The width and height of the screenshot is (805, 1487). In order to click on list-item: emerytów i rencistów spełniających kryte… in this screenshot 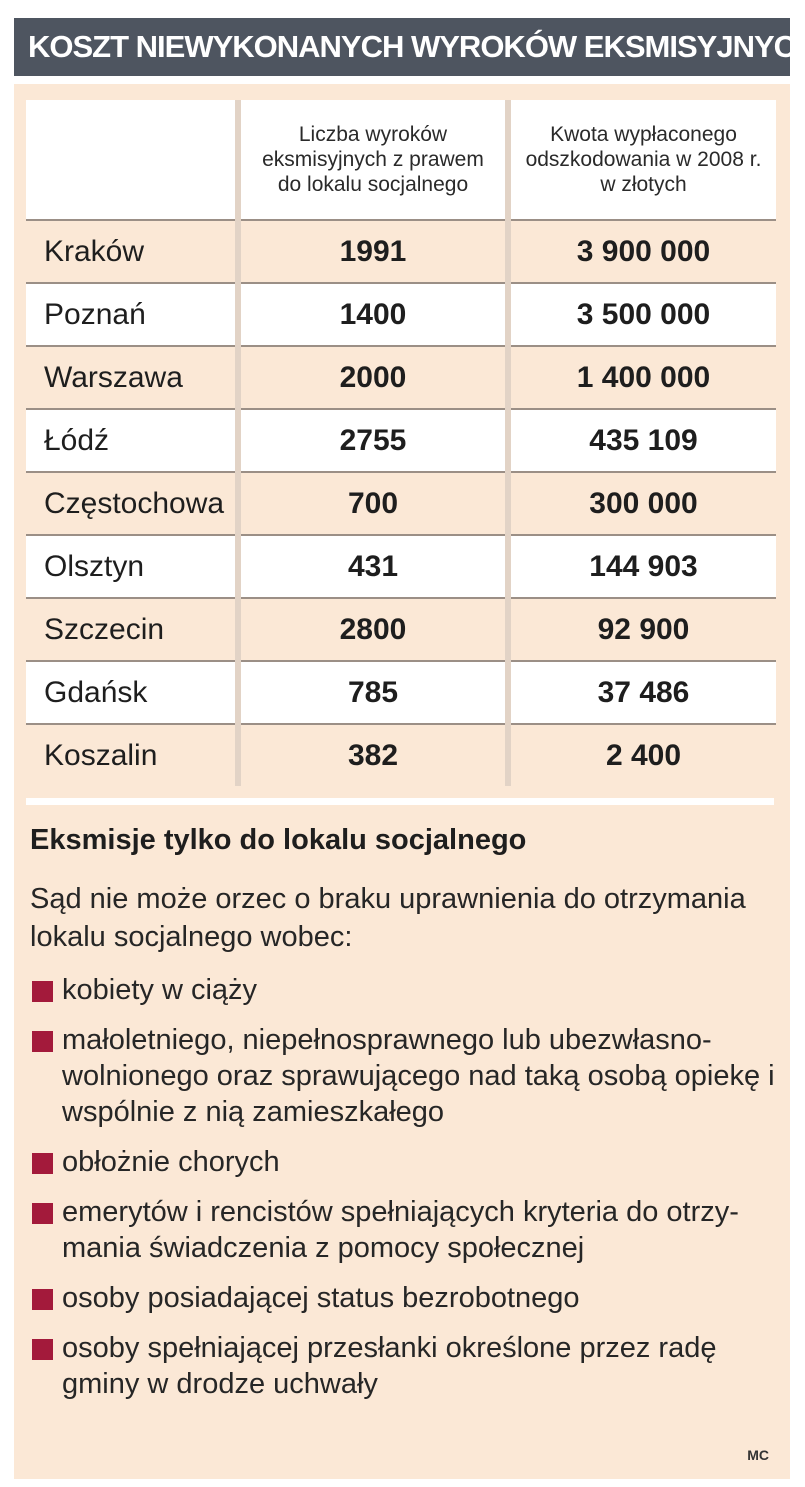, I will do `click(402, 1230)`.